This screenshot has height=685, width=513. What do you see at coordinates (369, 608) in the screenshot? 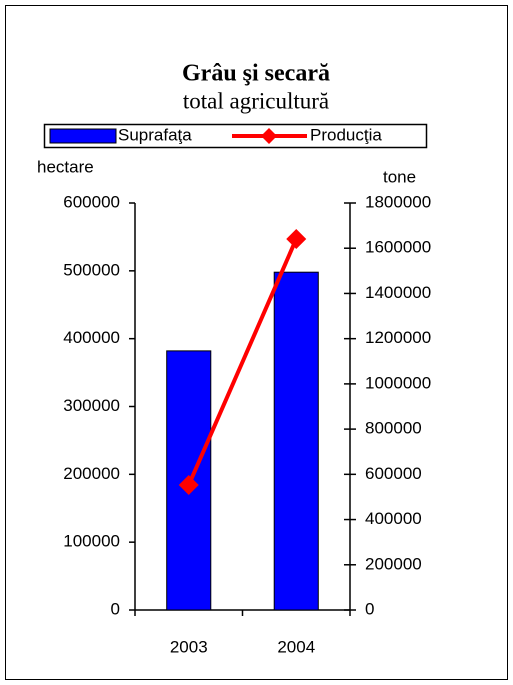
I see `y2-tick-label: 0` at bounding box center [369, 608].